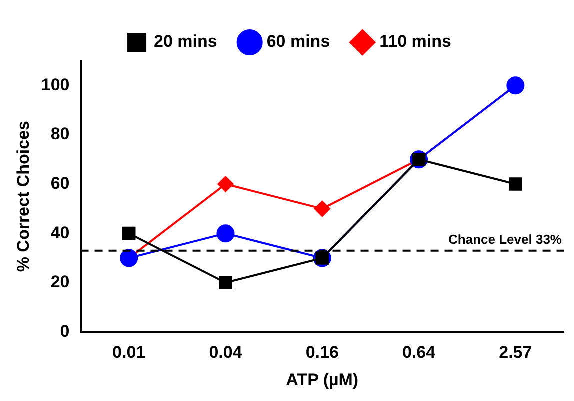 Image resolution: width=574 pixels, height=401 pixels. I want to click on legend-label: 60 mins, so click(298, 42).